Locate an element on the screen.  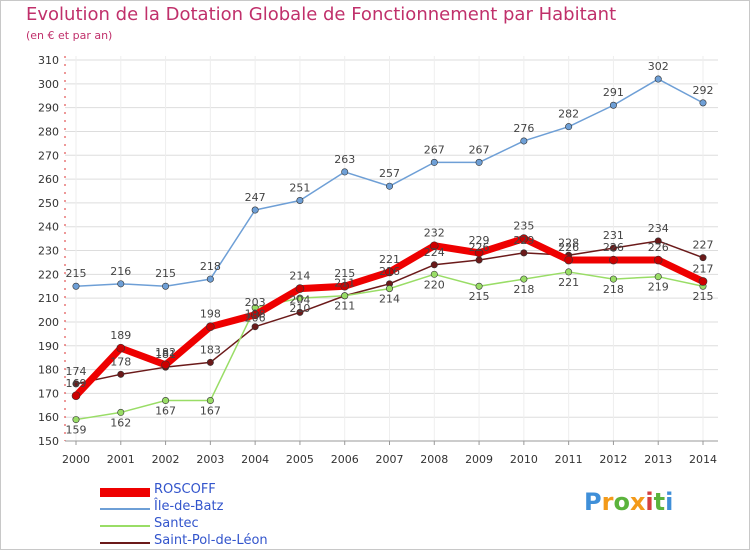
x-tick-label: 2002 is located at coordinates (166, 459).